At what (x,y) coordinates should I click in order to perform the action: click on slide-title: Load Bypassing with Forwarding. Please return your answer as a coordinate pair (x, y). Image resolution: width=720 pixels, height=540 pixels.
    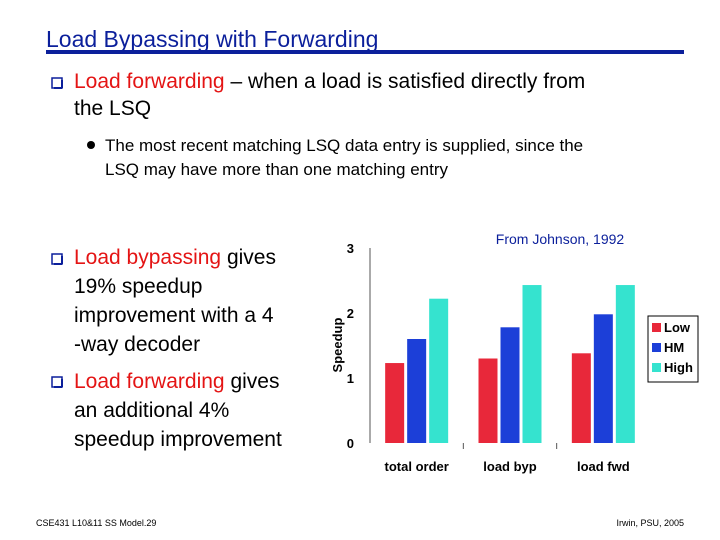
    Looking at the image, I should click on (212, 39).